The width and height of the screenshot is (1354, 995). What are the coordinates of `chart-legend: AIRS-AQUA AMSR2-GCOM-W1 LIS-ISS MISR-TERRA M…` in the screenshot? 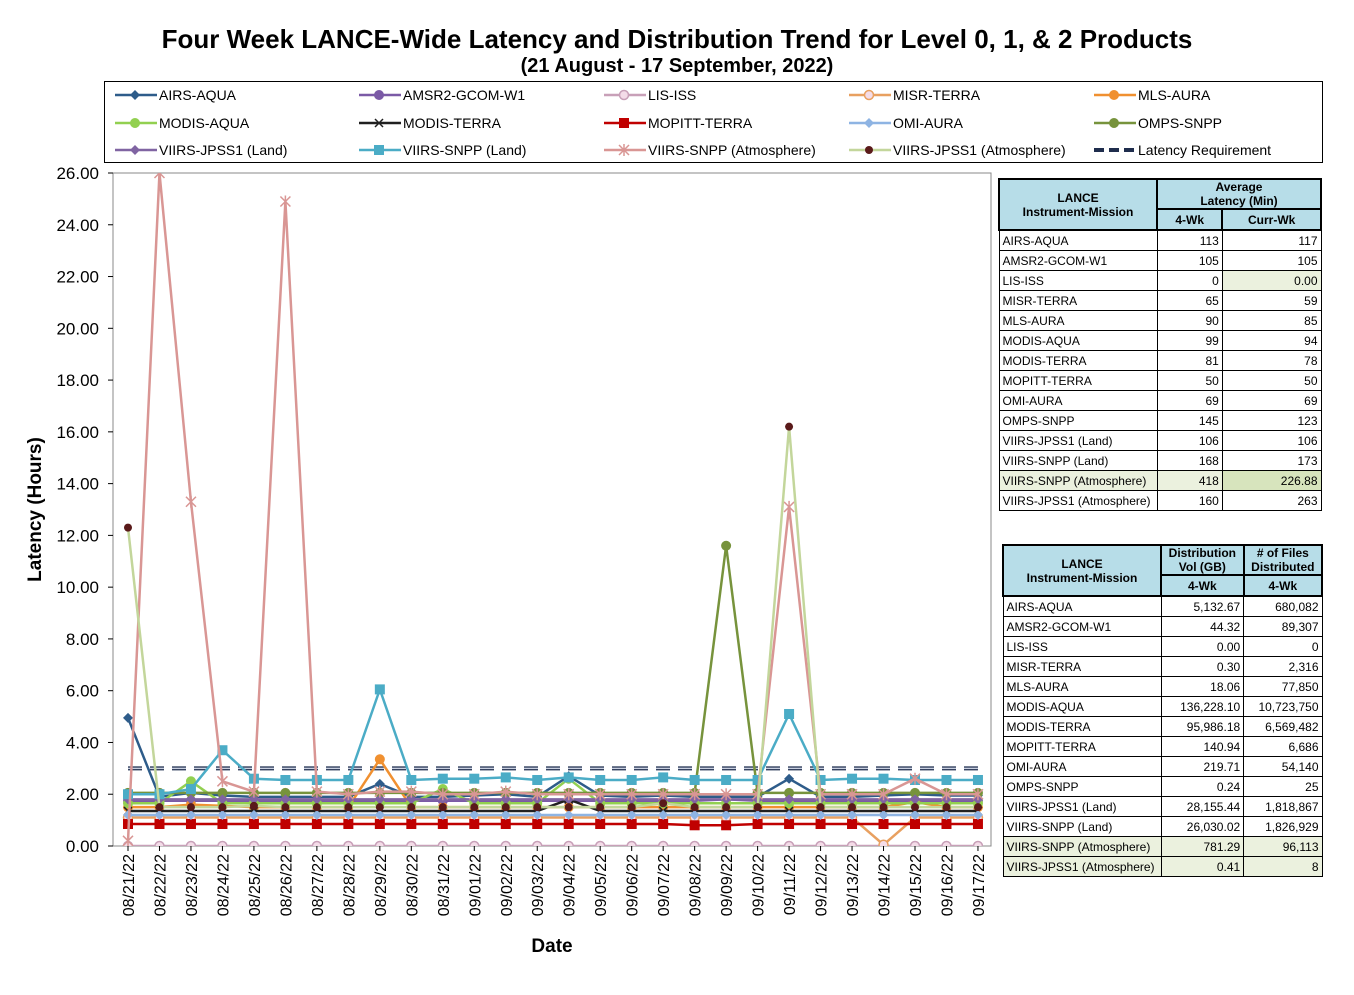 It's located at (713, 122).